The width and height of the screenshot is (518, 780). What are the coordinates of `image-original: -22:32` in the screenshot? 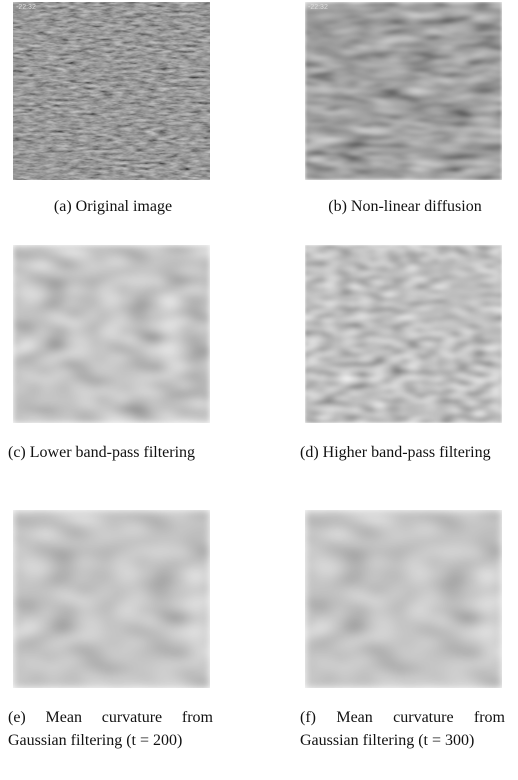 It's located at (111, 91).